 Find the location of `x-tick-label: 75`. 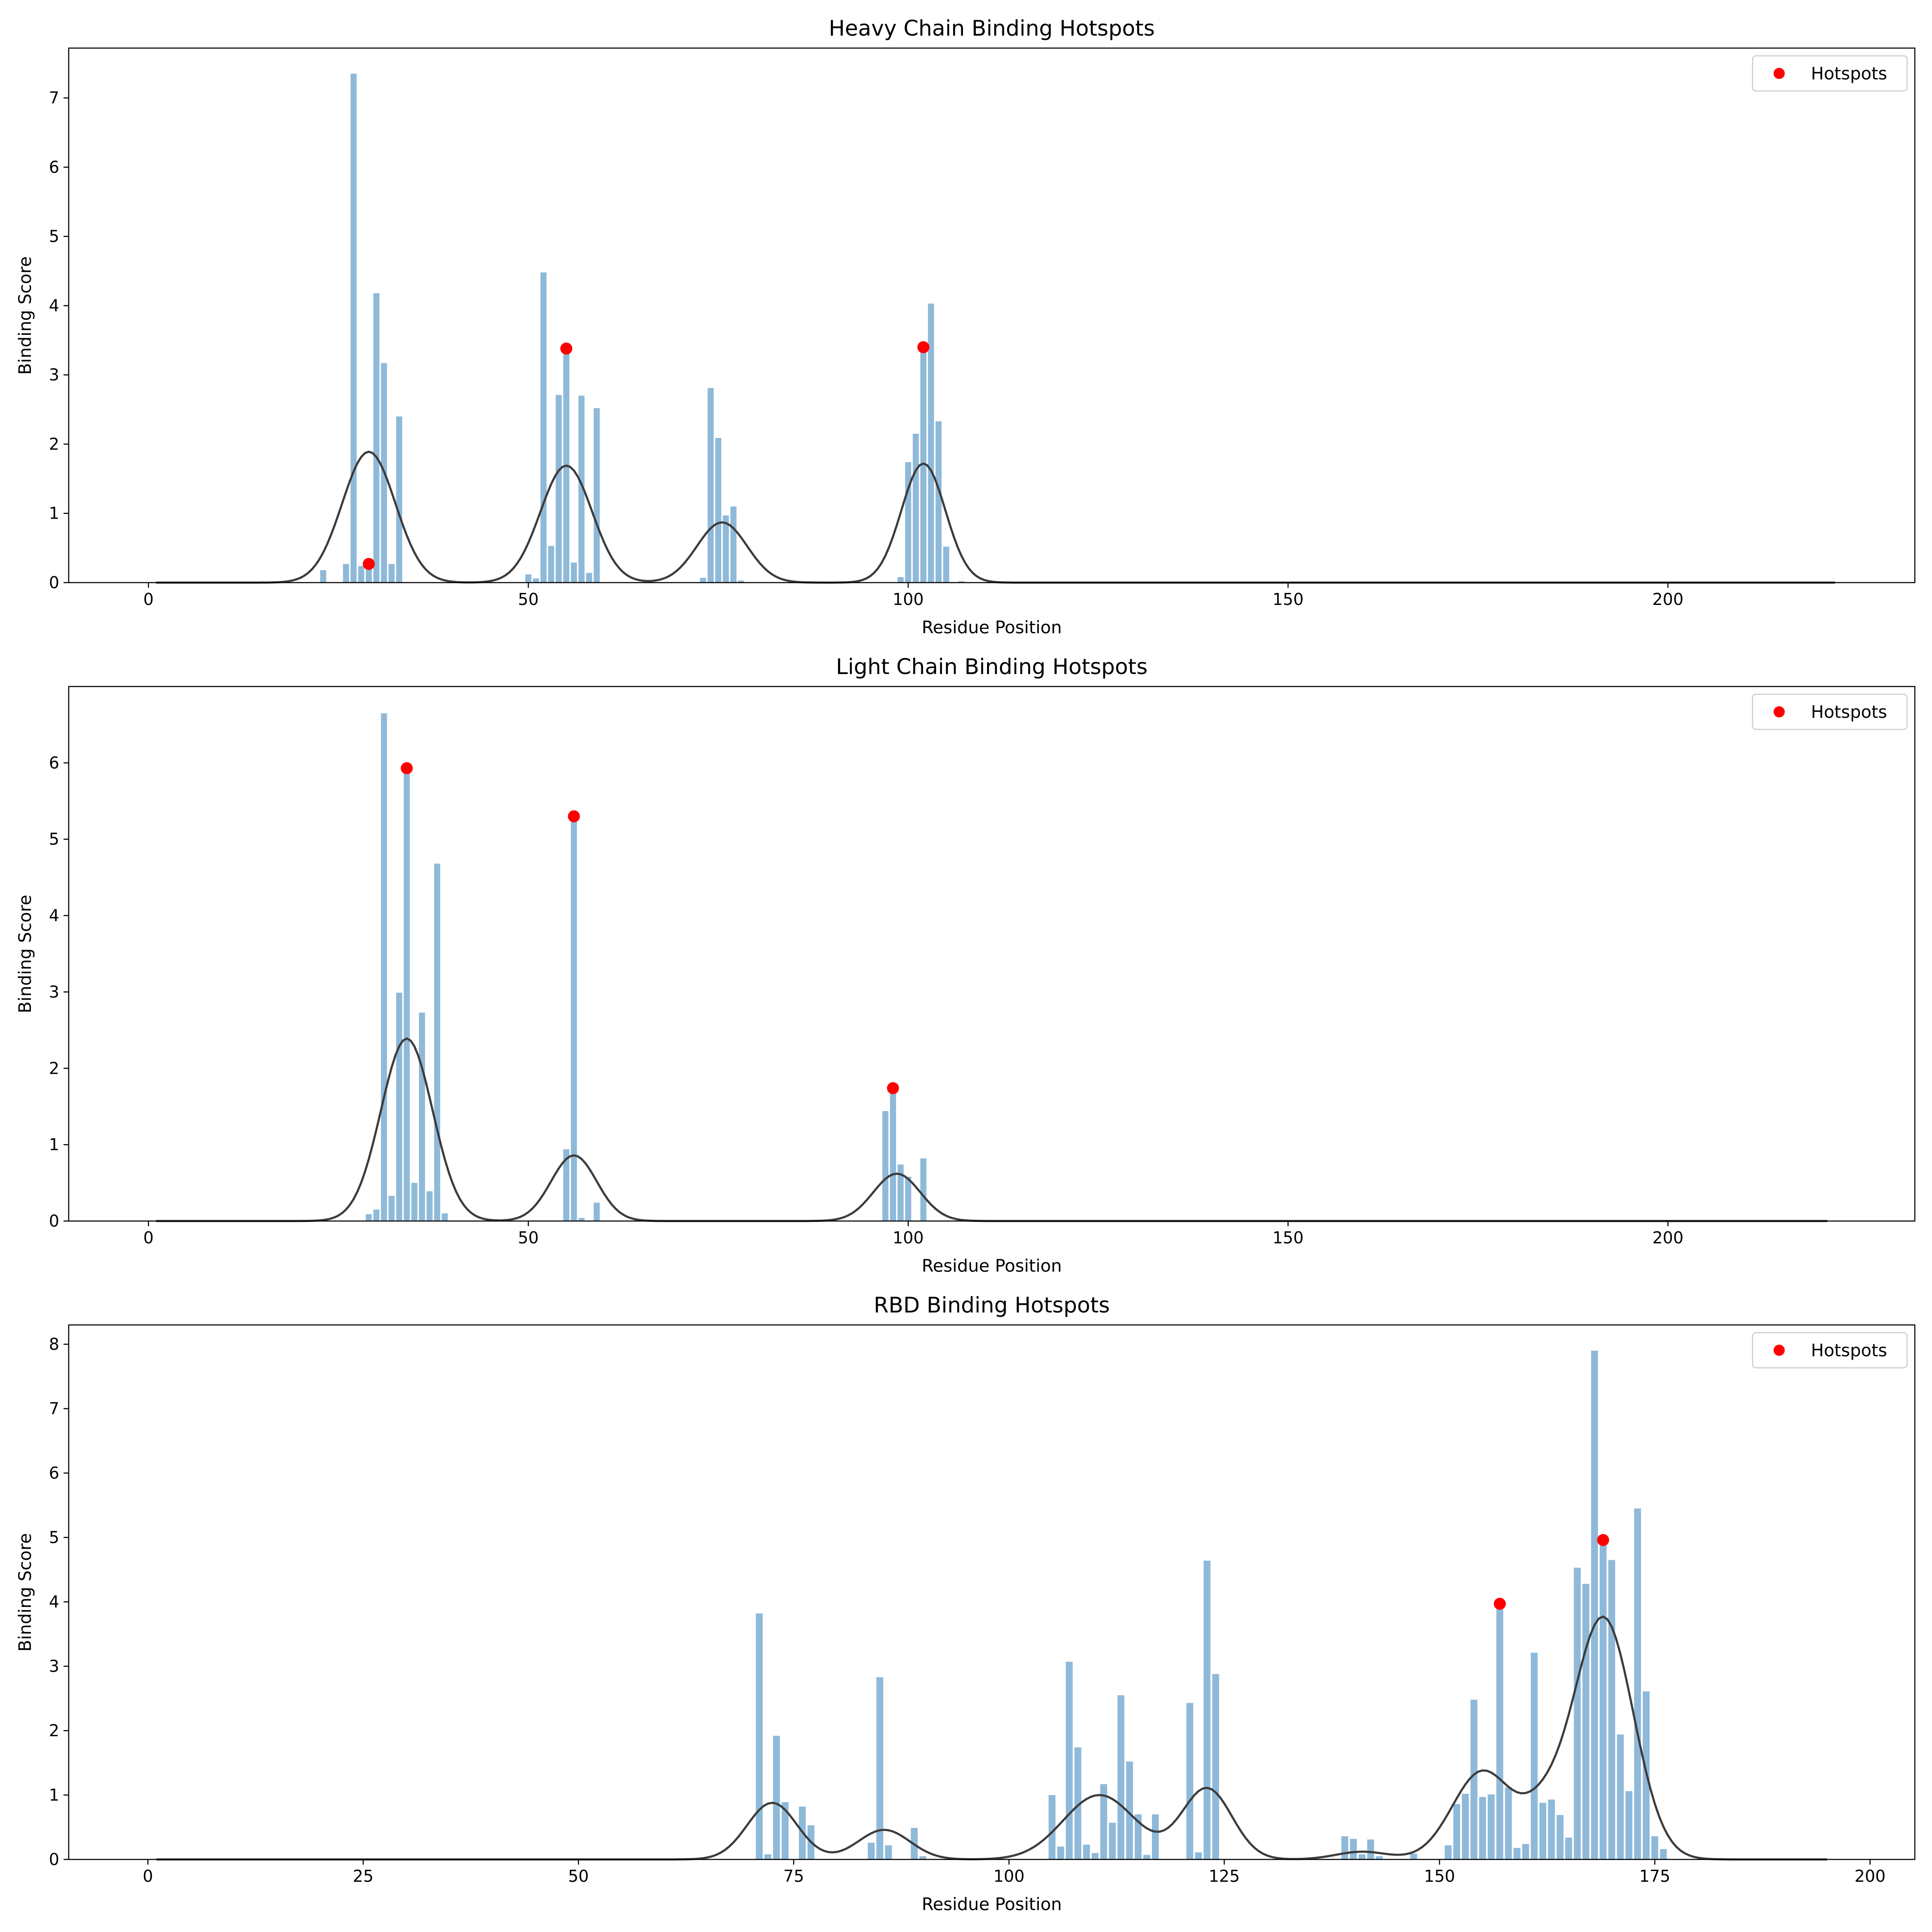

x-tick-label: 75 is located at coordinates (794, 1877).